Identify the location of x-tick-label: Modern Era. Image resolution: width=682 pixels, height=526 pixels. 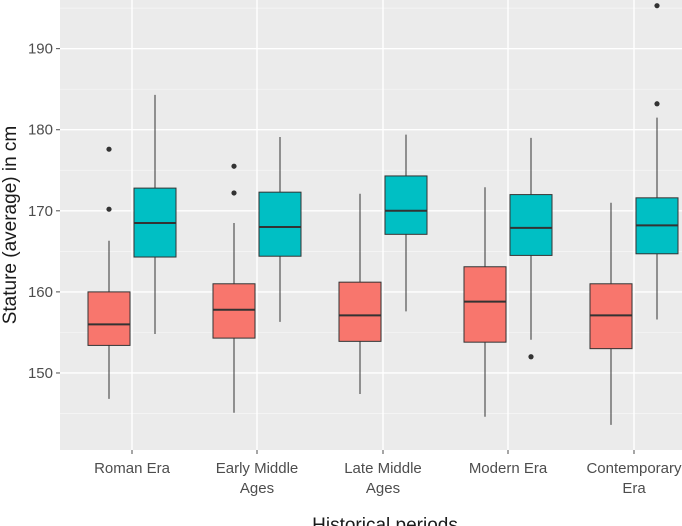
(508, 468).